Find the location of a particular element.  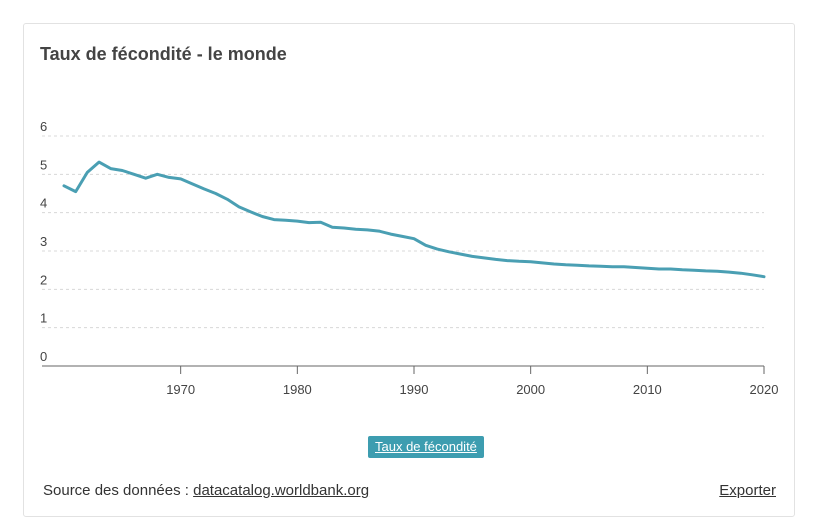

x-tick-label-2010: 2010 is located at coordinates (647, 389).